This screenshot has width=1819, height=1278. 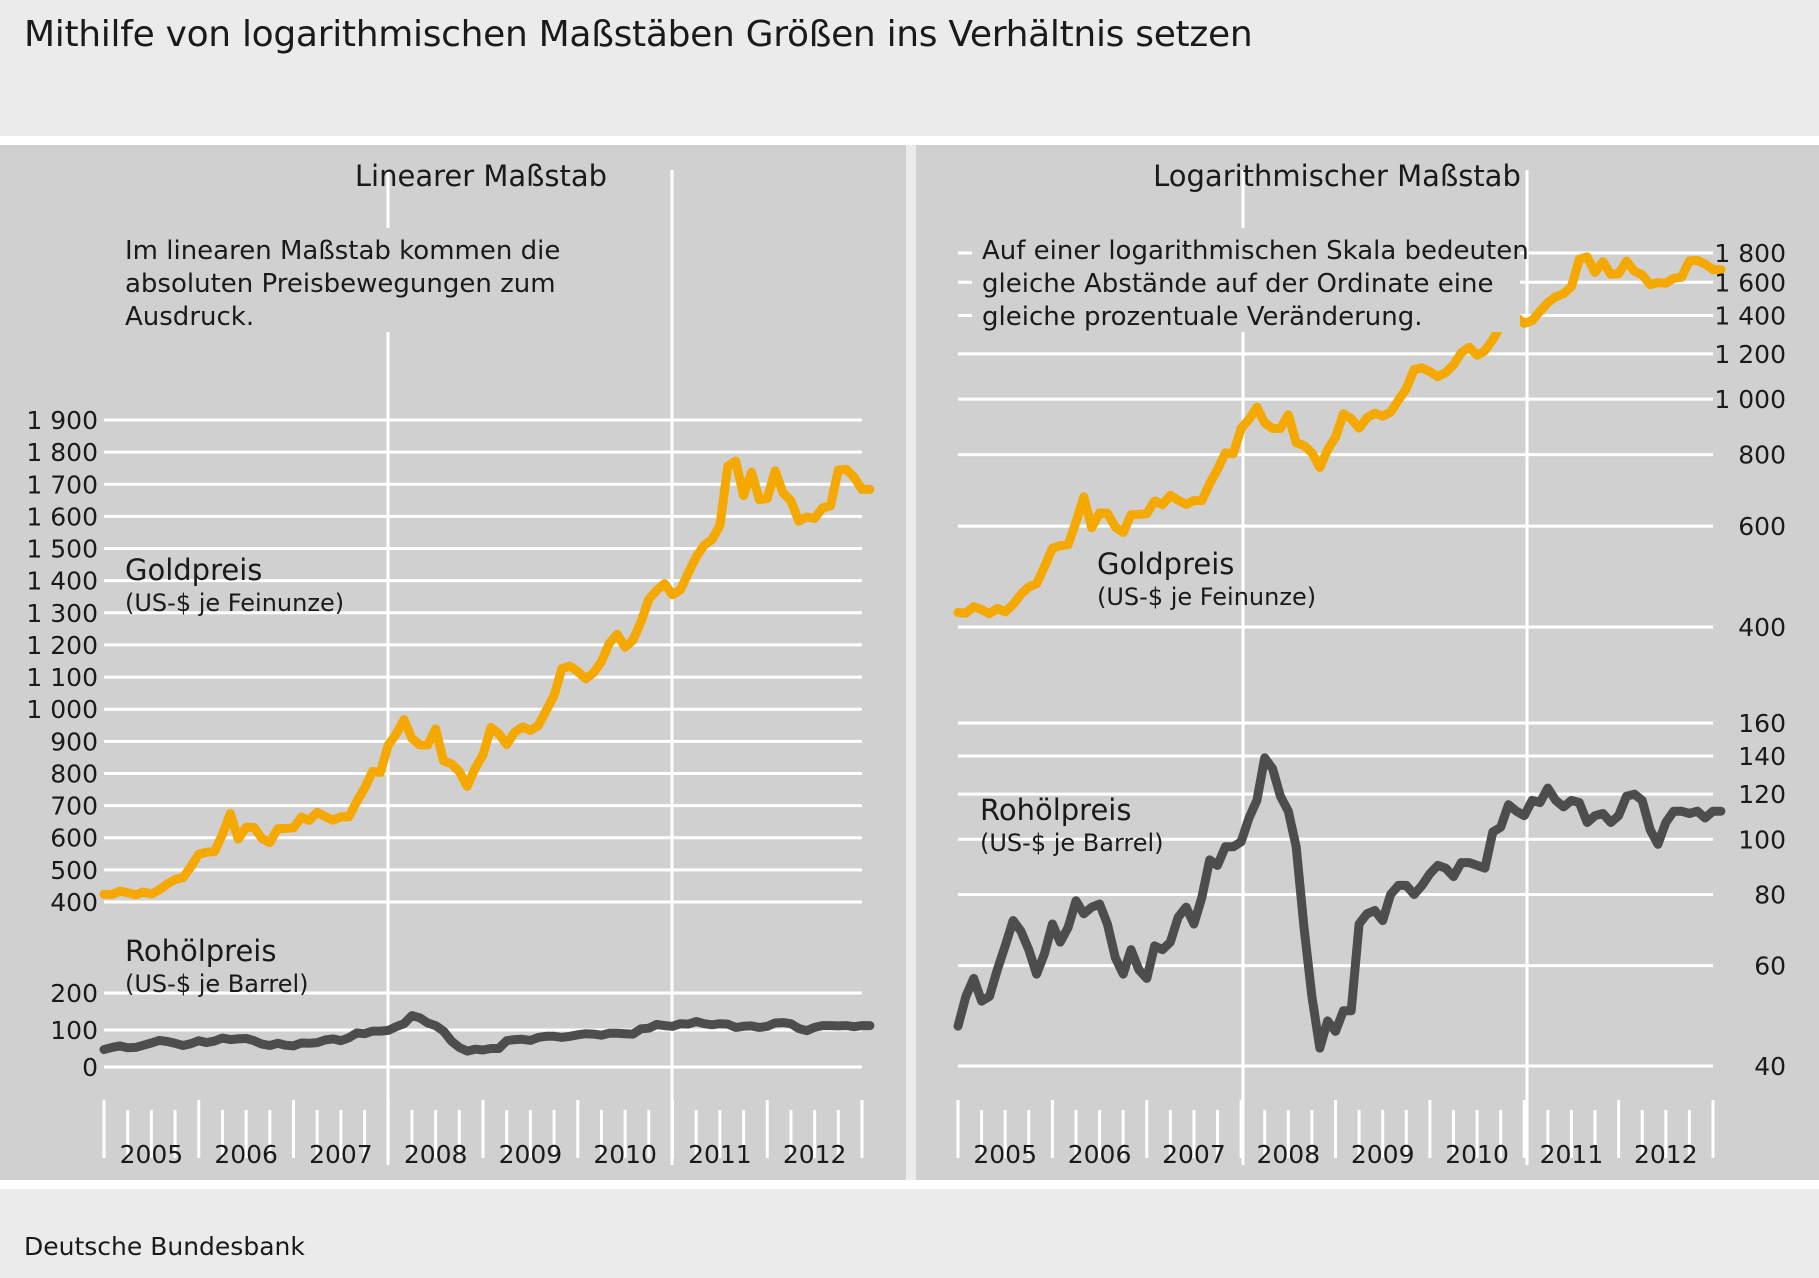 What do you see at coordinates (90, 1067) in the screenshot?
I see `linear-oil-tick-label: 0` at bounding box center [90, 1067].